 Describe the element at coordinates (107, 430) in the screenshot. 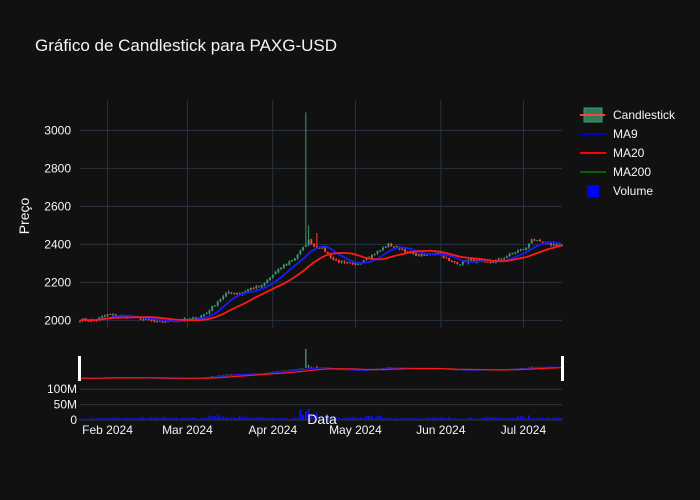

I see `x-tick-label: Feb 2024` at that location.